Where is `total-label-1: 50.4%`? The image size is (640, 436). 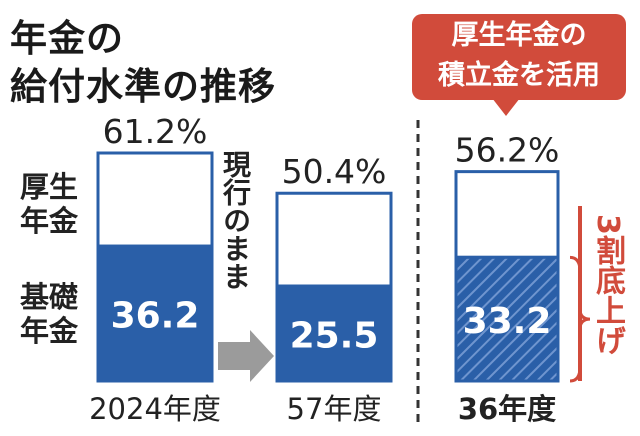
total-label-1: 50.4% is located at coordinates (334, 171).